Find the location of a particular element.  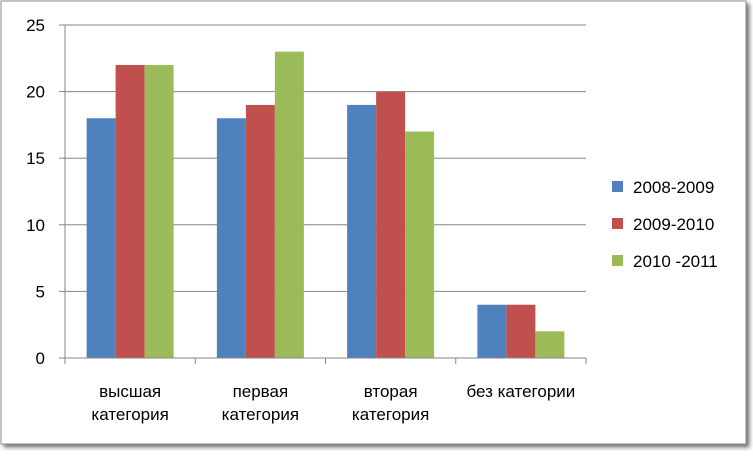

x-category-label: вторая is located at coordinates (391, 391).